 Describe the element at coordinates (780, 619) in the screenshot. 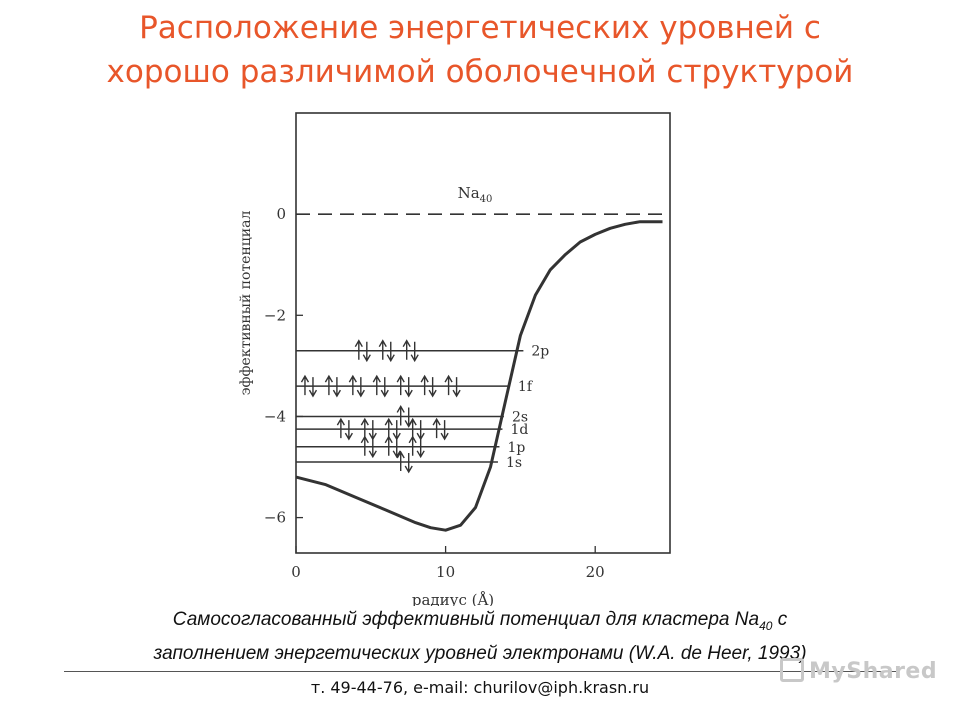

I see `caption-part2: с` at that location.